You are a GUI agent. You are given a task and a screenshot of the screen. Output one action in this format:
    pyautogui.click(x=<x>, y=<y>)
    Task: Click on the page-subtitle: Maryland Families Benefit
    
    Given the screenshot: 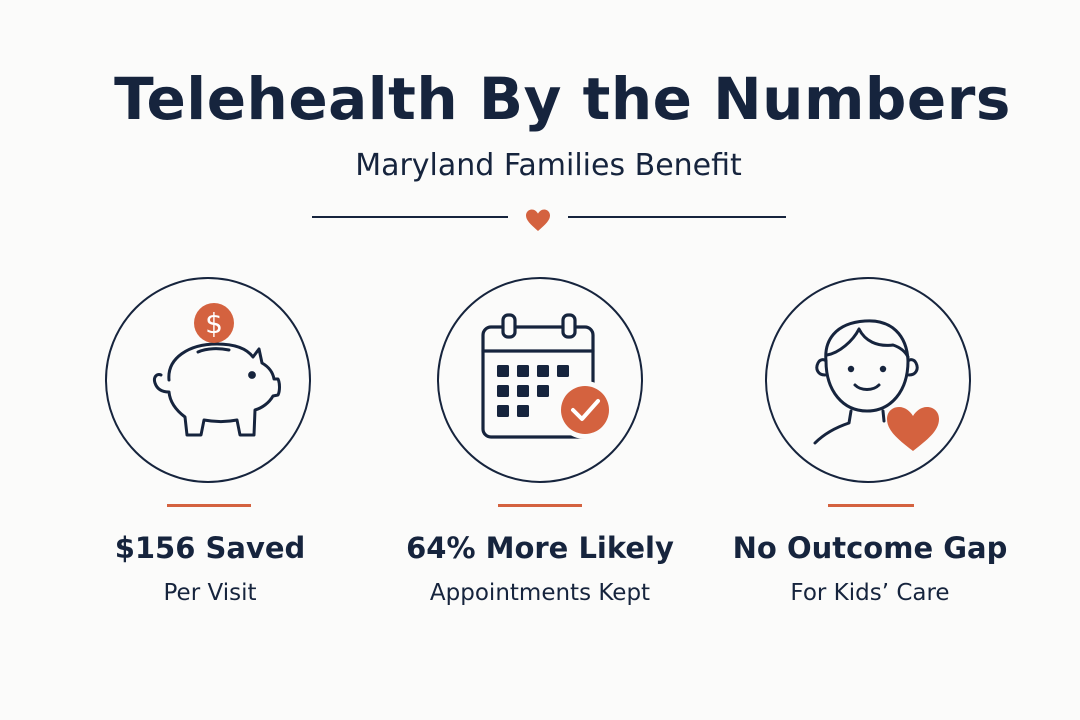 What is the action you would take?
    pyautogui.click(x=548, y=165)
    